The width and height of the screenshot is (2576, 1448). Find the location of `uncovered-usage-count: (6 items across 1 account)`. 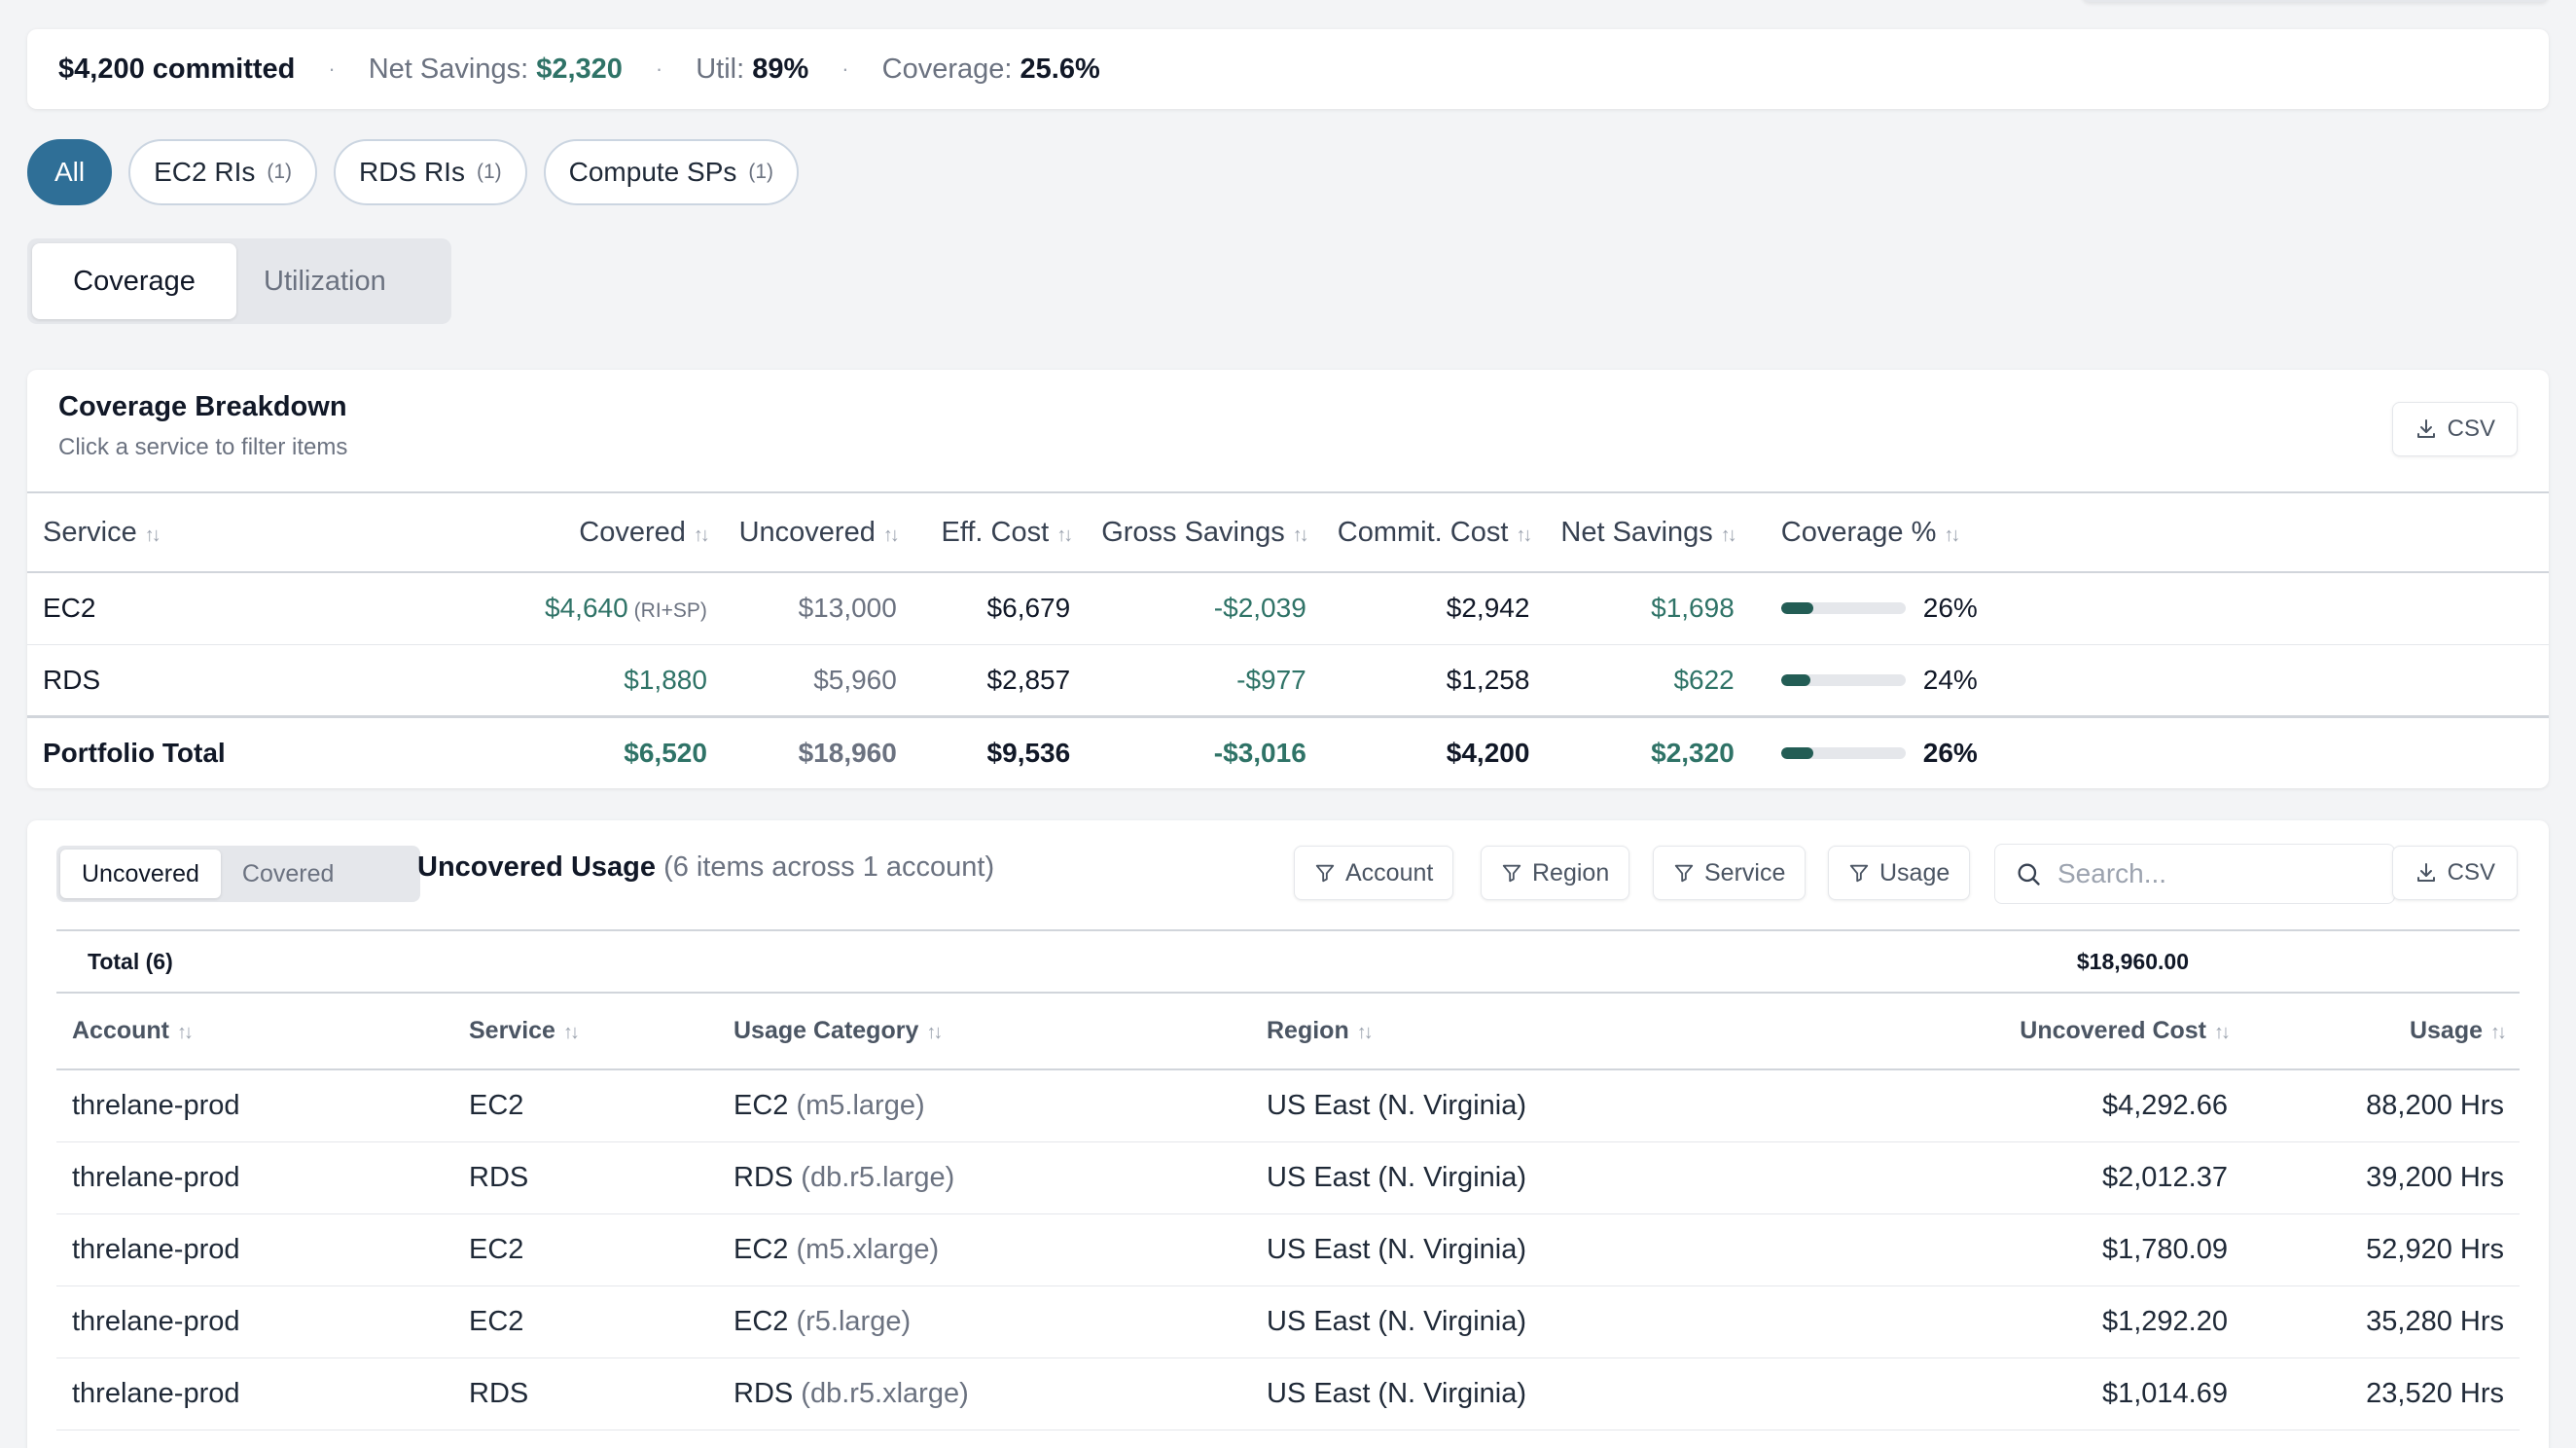

uncovered-usage-count: (6 items across 1 account) is located at coordinates (829, 867).